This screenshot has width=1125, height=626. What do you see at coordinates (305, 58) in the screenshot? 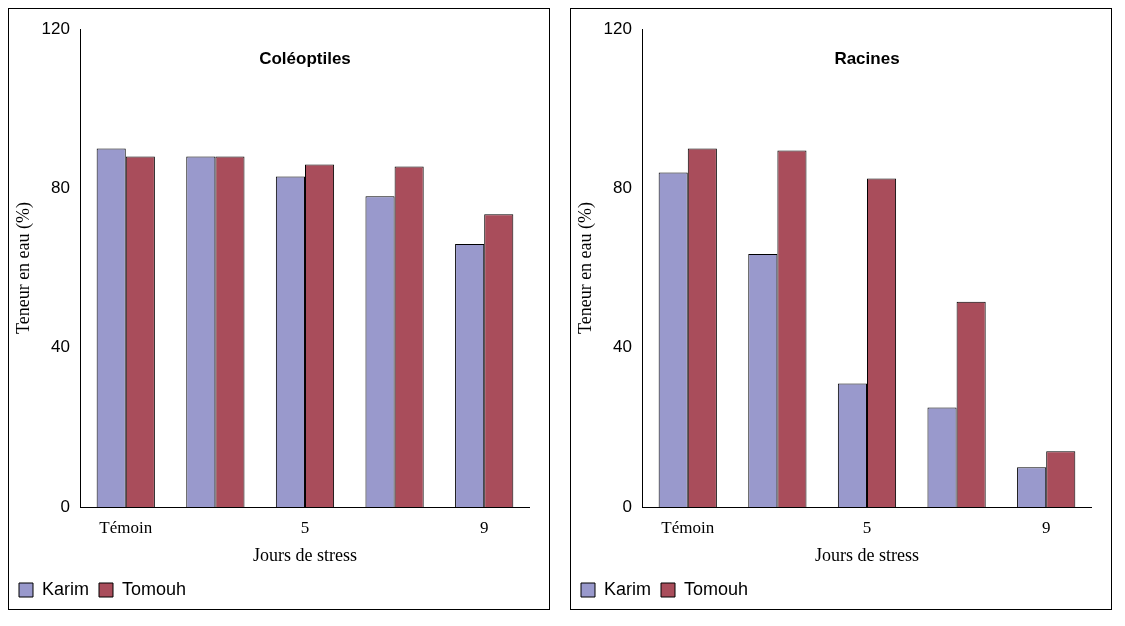
I see `text: Coléoptiles` at bounding box center [305, 58].